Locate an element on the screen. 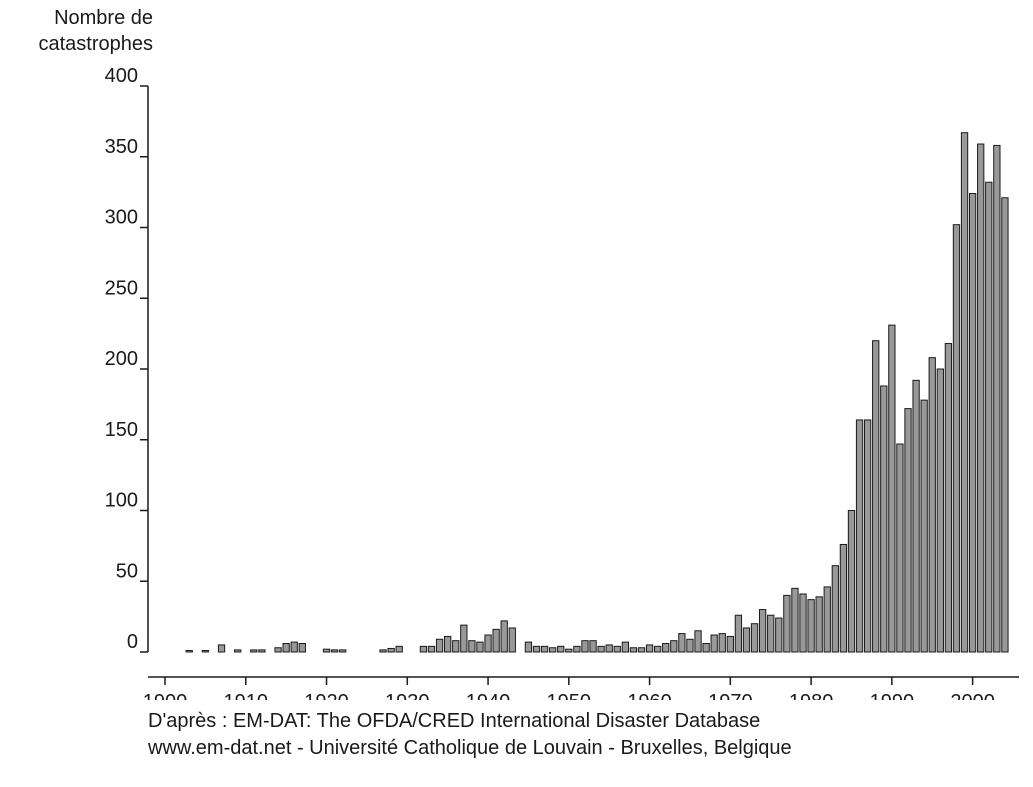 The width and height of the screenshot is (1033, 787). bar-1909 is located at coordinates (238, 651).